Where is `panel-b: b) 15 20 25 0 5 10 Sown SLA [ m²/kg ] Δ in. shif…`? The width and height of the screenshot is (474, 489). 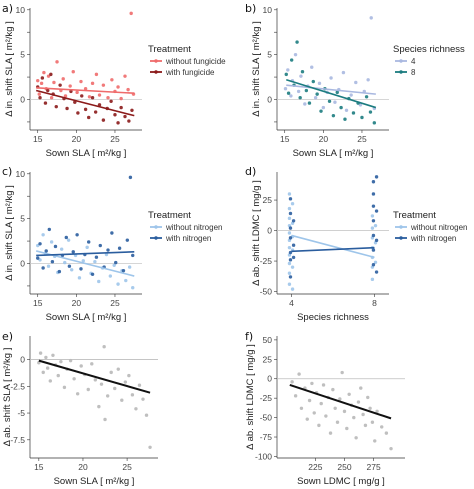
panel-b: b) 15 20 25 0 5 10 Sown SLA [ m²/kg ] Δ in. shif… is located at coordinates (355, 80).